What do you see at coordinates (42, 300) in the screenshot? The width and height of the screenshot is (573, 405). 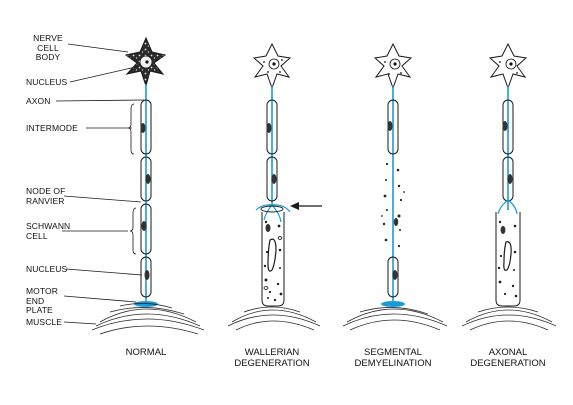 I see `label-motor-end-plate: MOTOR END PLATE` at bounding box center [42, 300].